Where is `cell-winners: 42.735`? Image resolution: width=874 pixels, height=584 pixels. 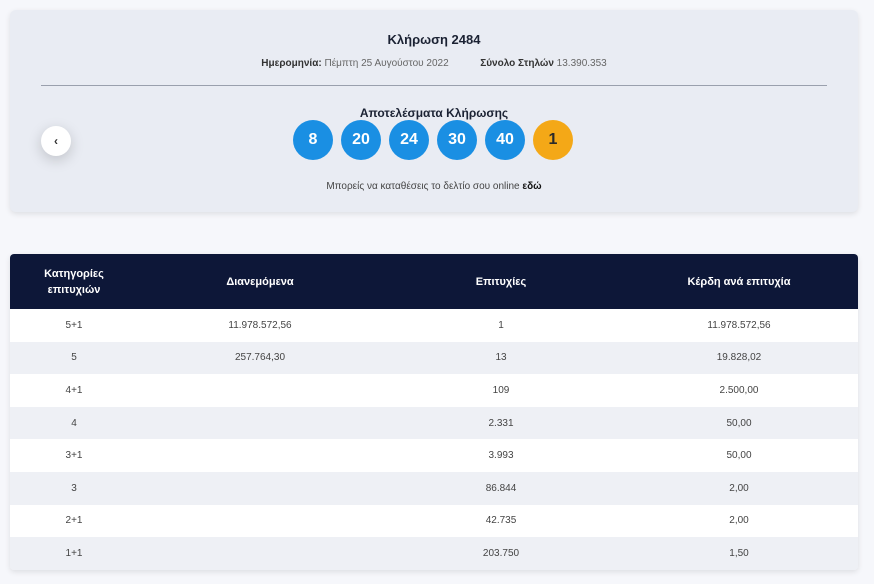 cell-winners: 42.735 is located at coordinates (501, 521).